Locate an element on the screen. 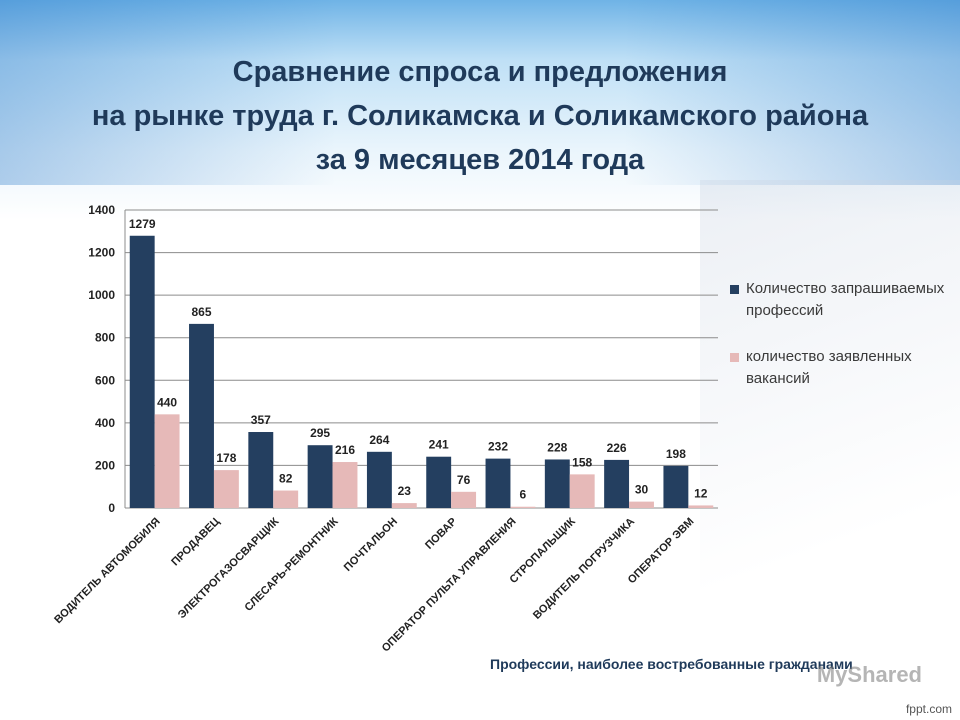  x-tick-label: ПОЧТАЛЬОН is located at coordinates (371, 545).